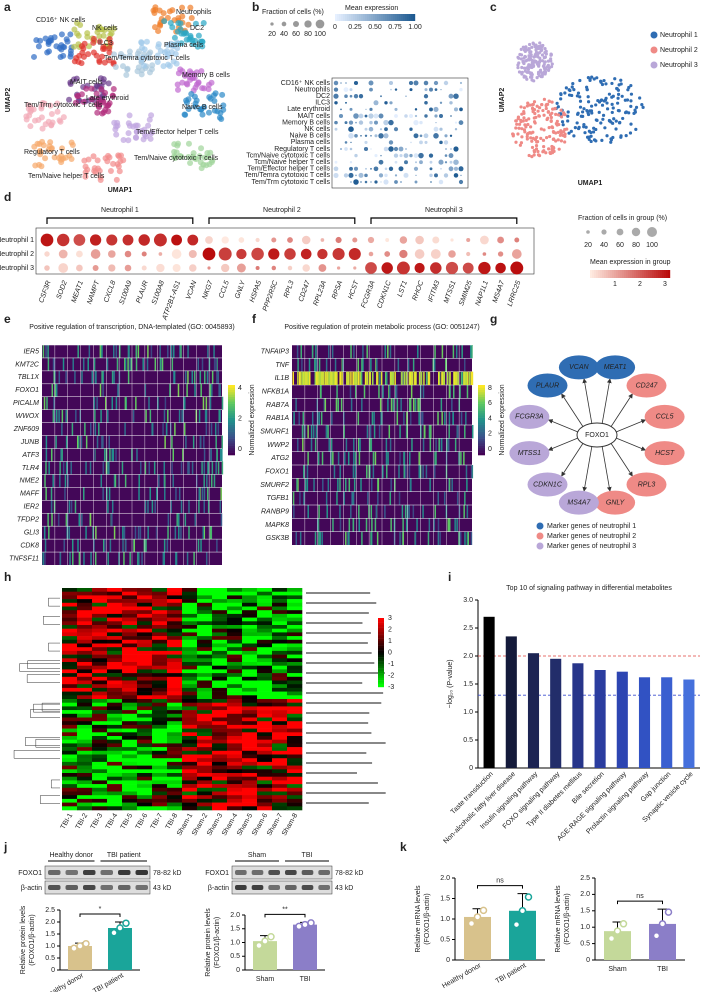 This screenshot has width=702, height=992. I want to click on panel-letter: b, so click(255, 7).